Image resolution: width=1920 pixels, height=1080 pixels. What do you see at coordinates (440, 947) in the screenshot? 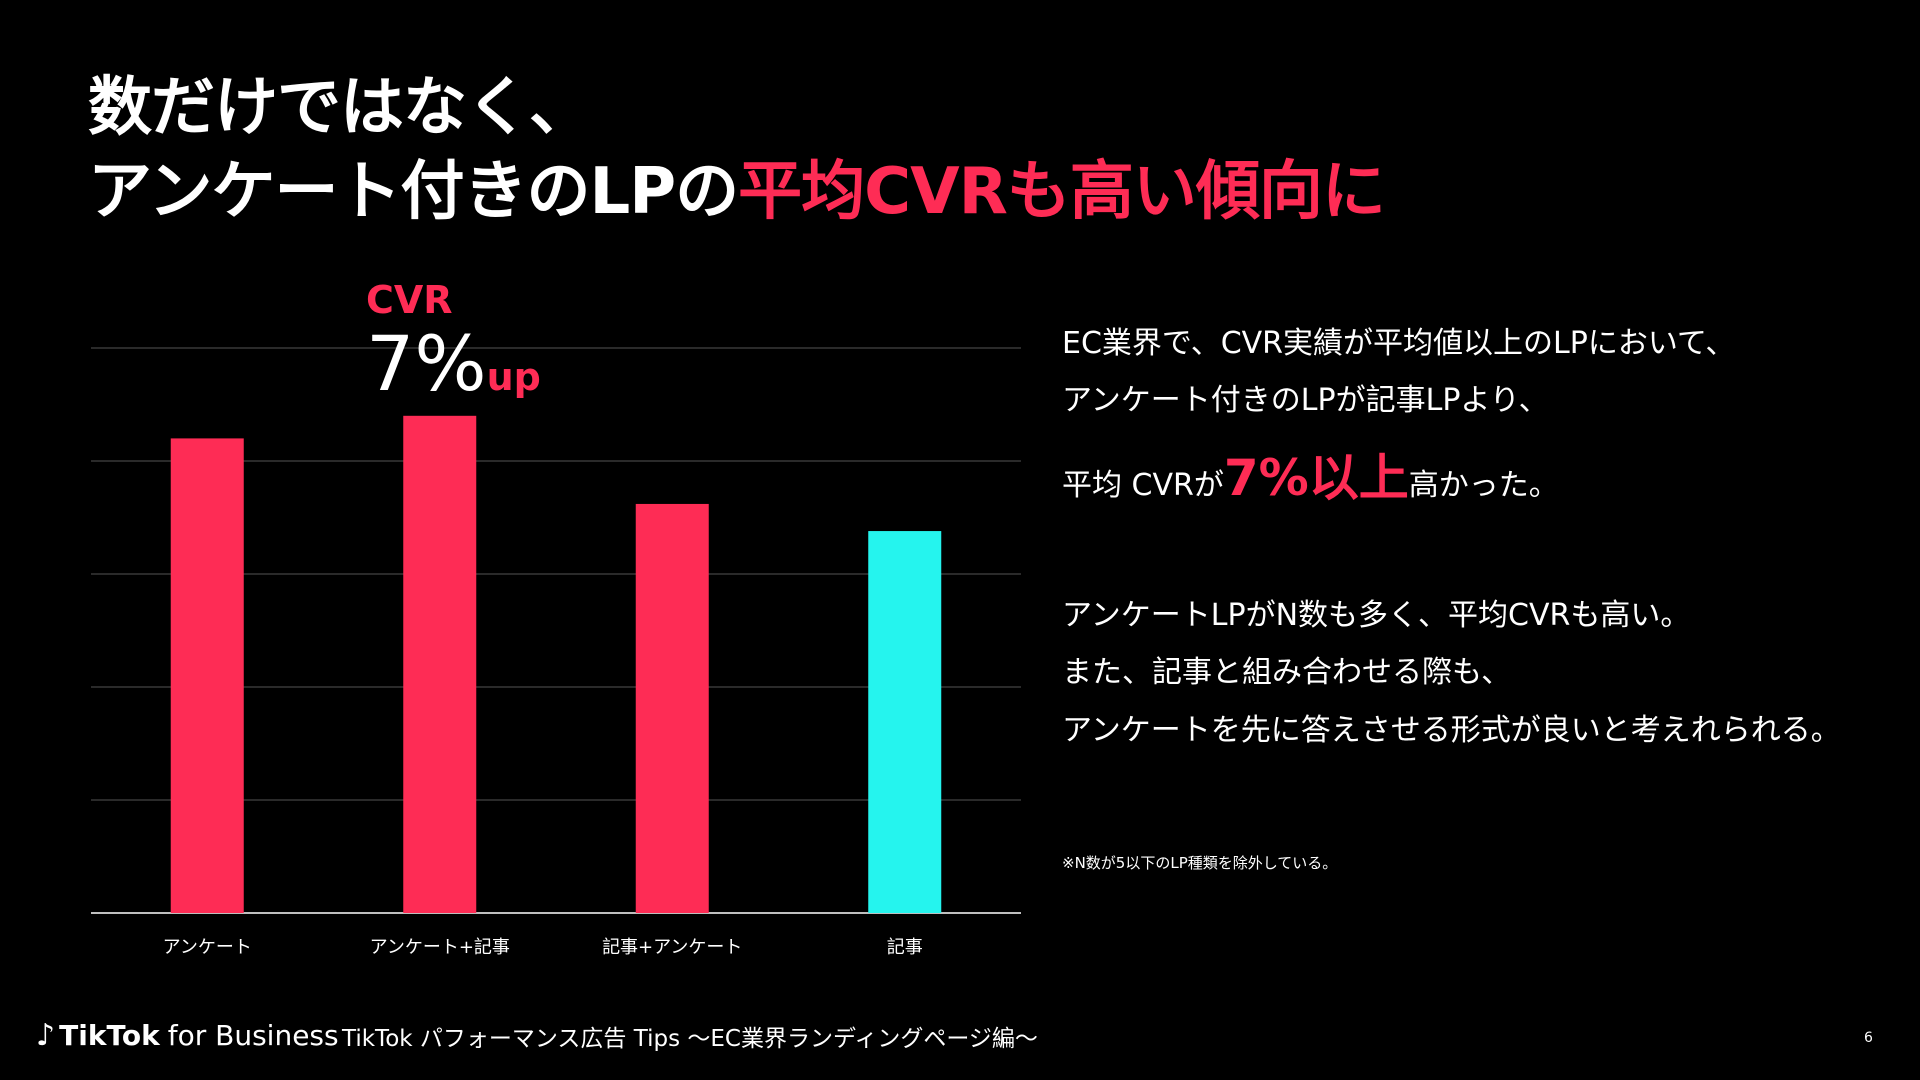
I see `x-tick-label: アンケート+記事` at bounding box center [440, 947].